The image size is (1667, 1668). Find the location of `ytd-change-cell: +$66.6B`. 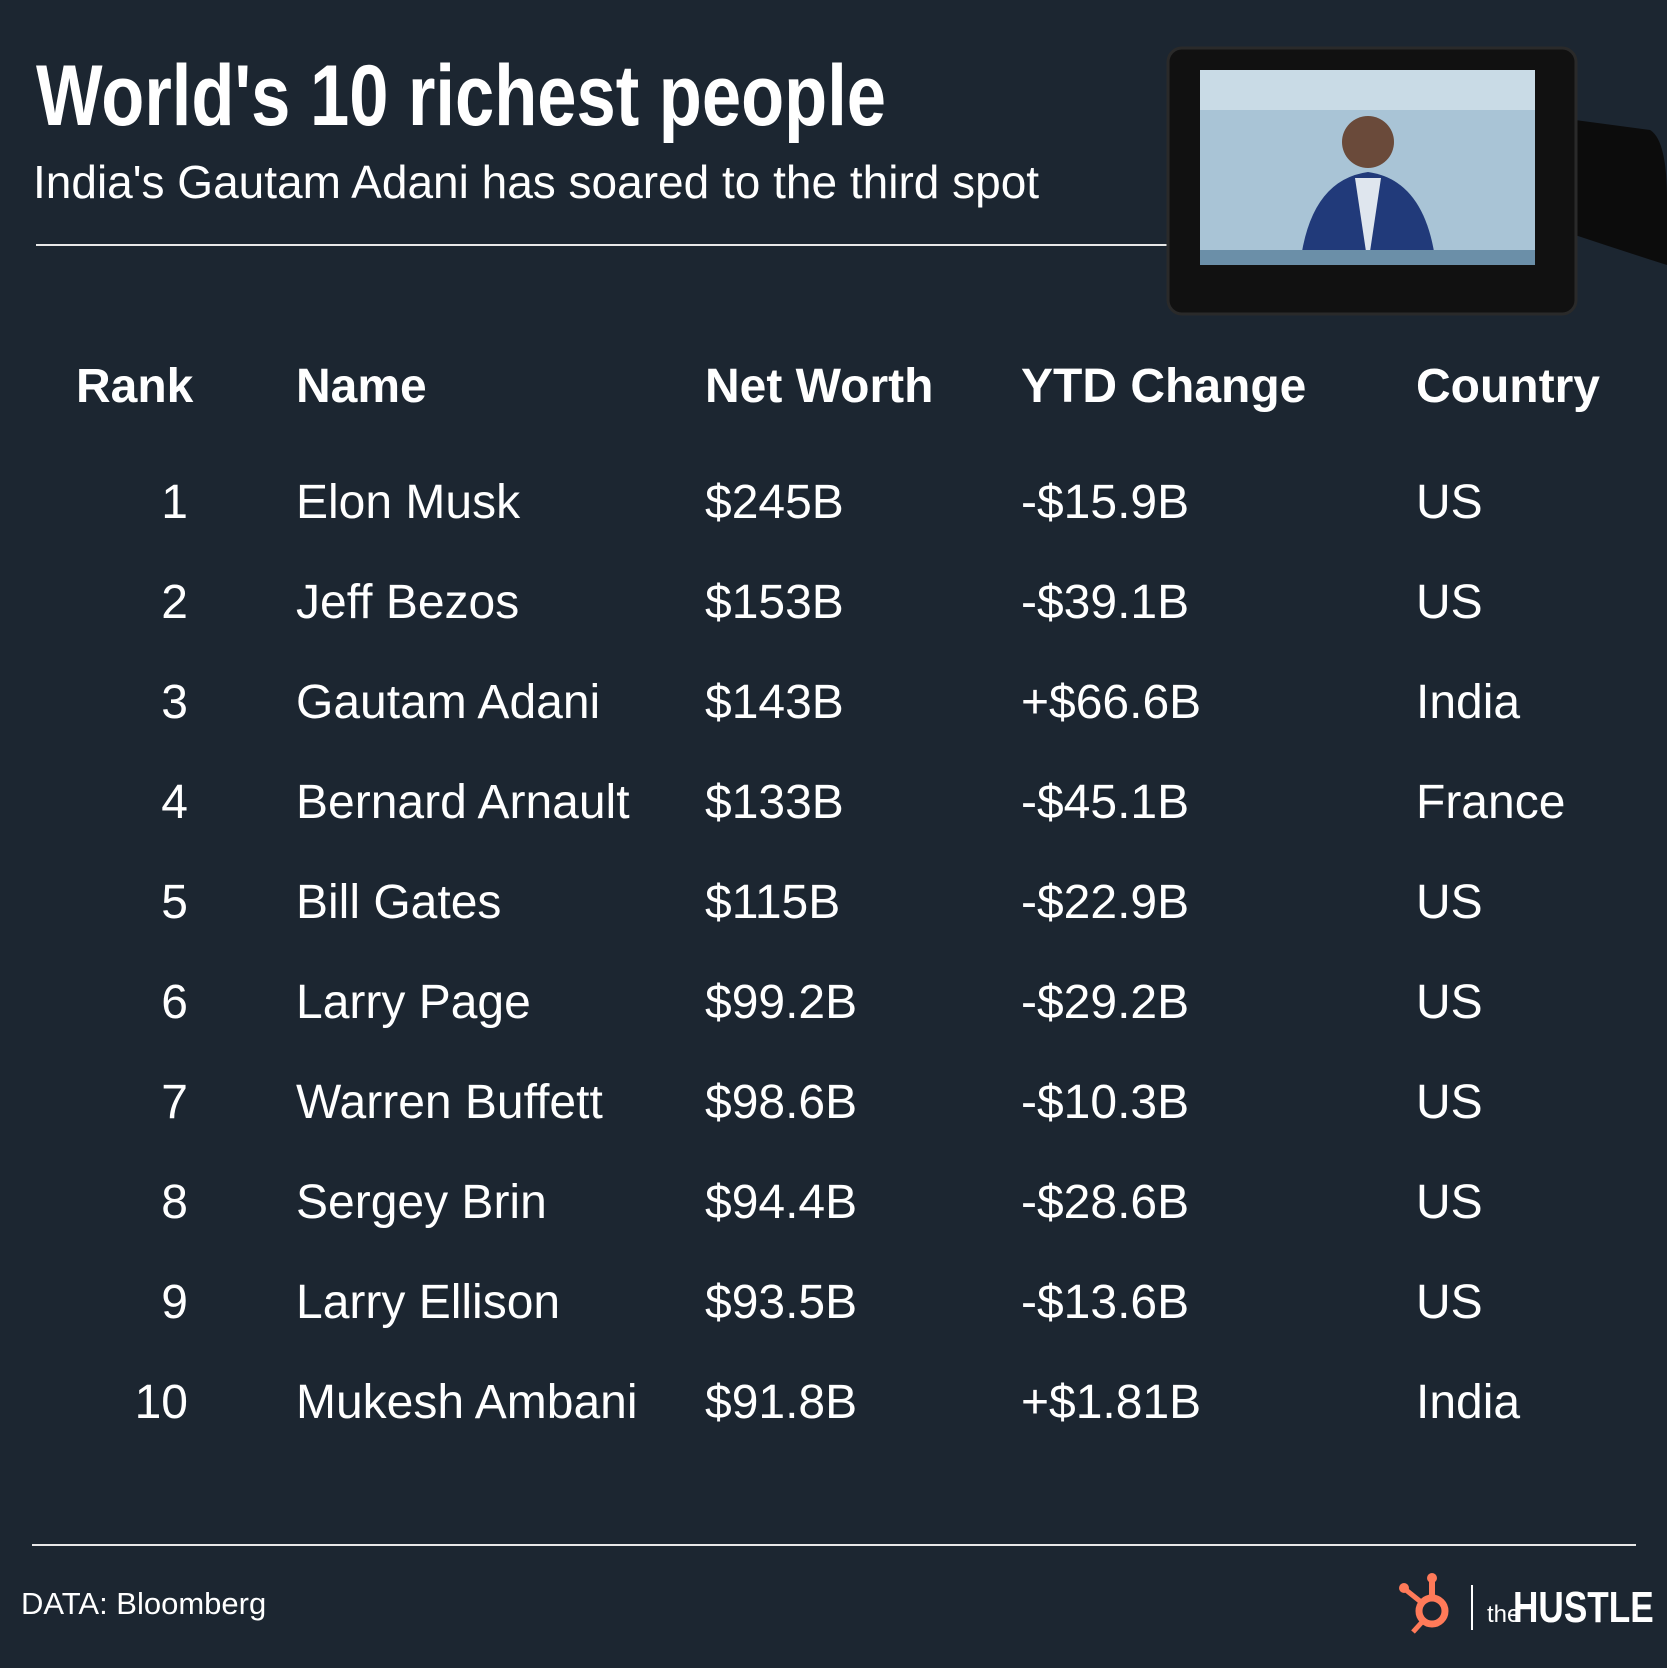

ytd-change-cell: +$66.6B is located at coordinates (1111, 702).